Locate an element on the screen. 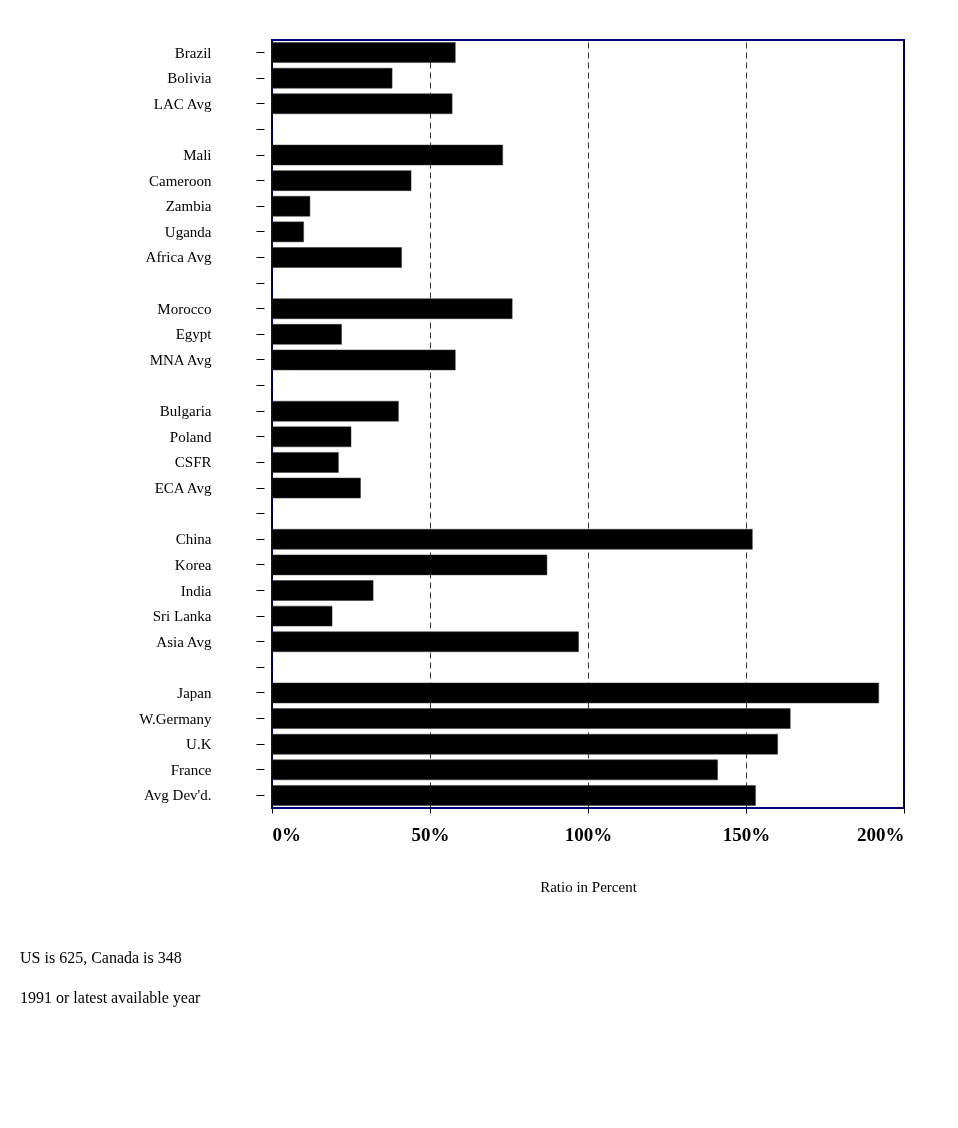 This screenshot has width=958, height=1128. y-tick-label: MNA Avg is located at coordinates (180, 359).